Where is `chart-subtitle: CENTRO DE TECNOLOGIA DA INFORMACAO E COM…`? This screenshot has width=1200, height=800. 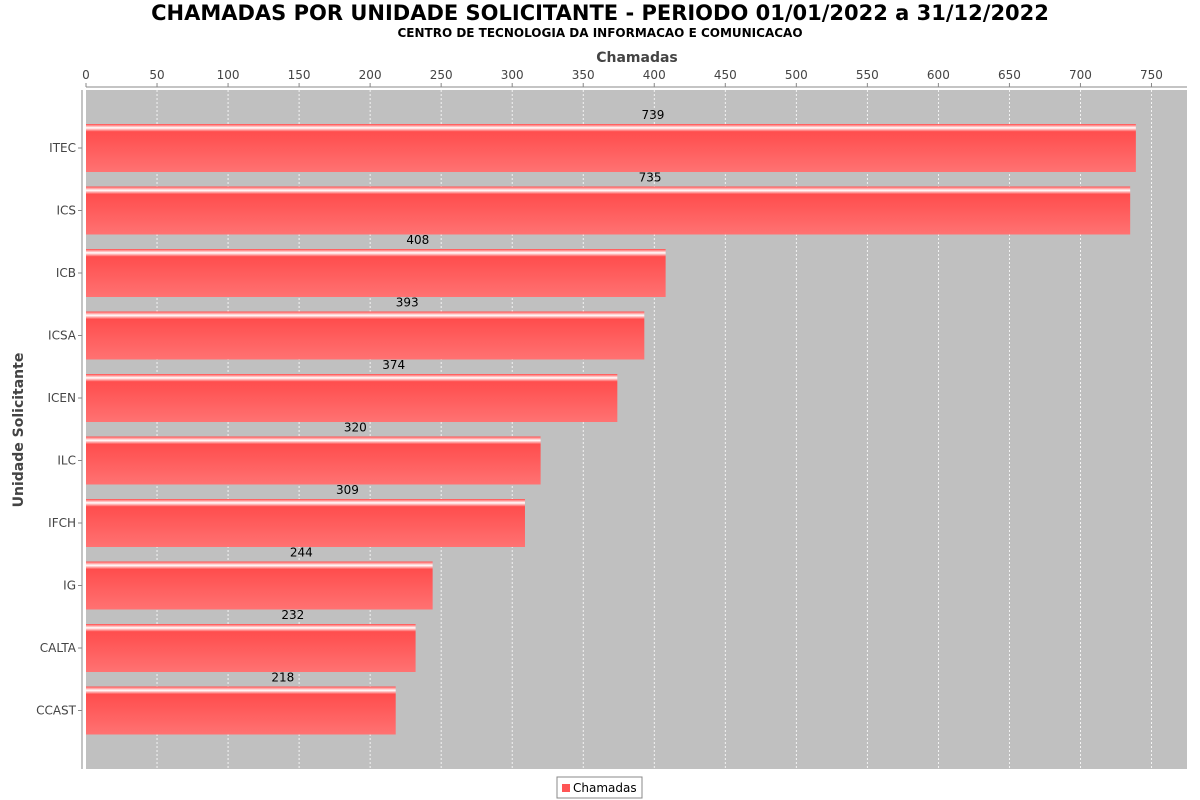 chart-subtitle: CENTRO DE TECNOLOGIA DA INFORMACAO E COM… is located at coordinates (599, 33).